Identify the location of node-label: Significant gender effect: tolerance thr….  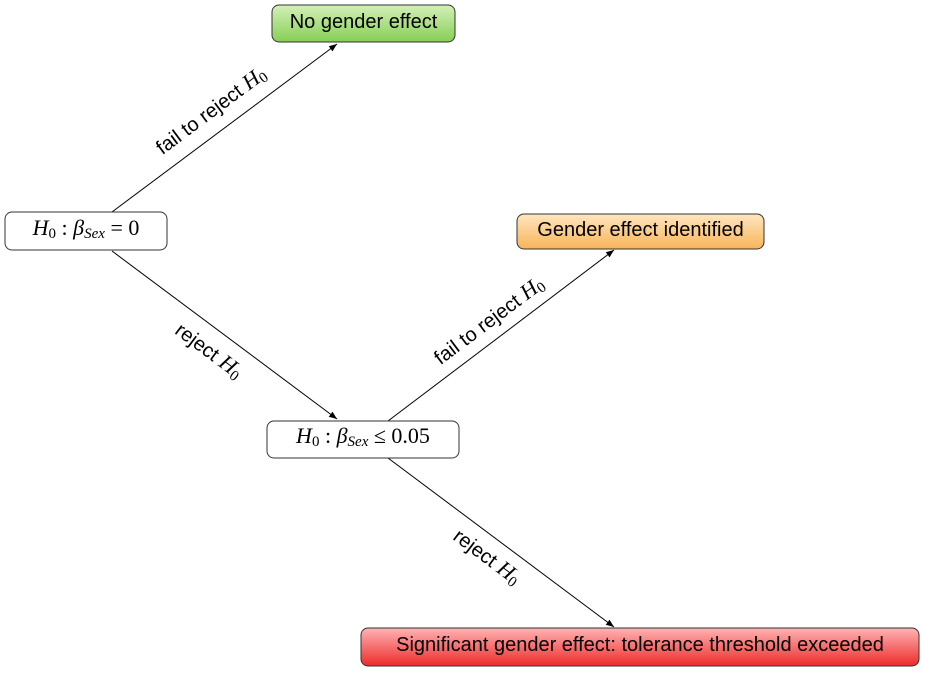
(640, 645).